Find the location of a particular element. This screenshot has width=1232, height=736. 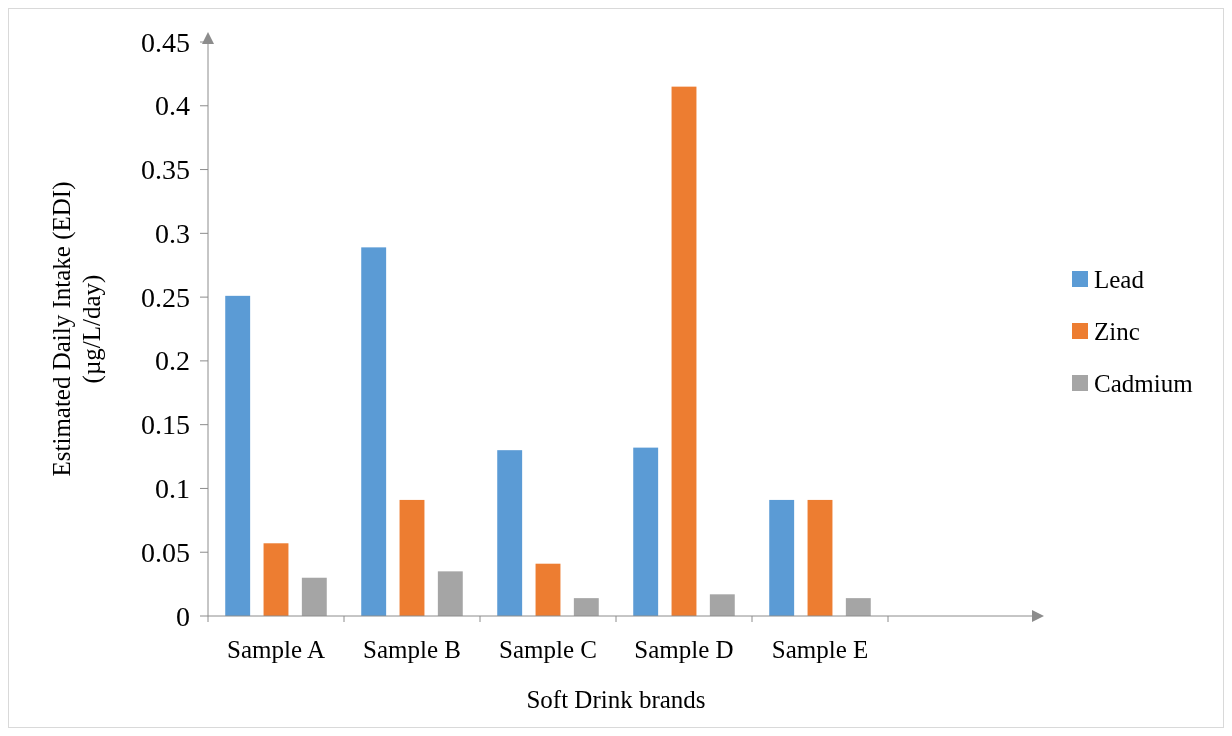

y-tick-label: 0.25 is located at coordinates (165, 297).